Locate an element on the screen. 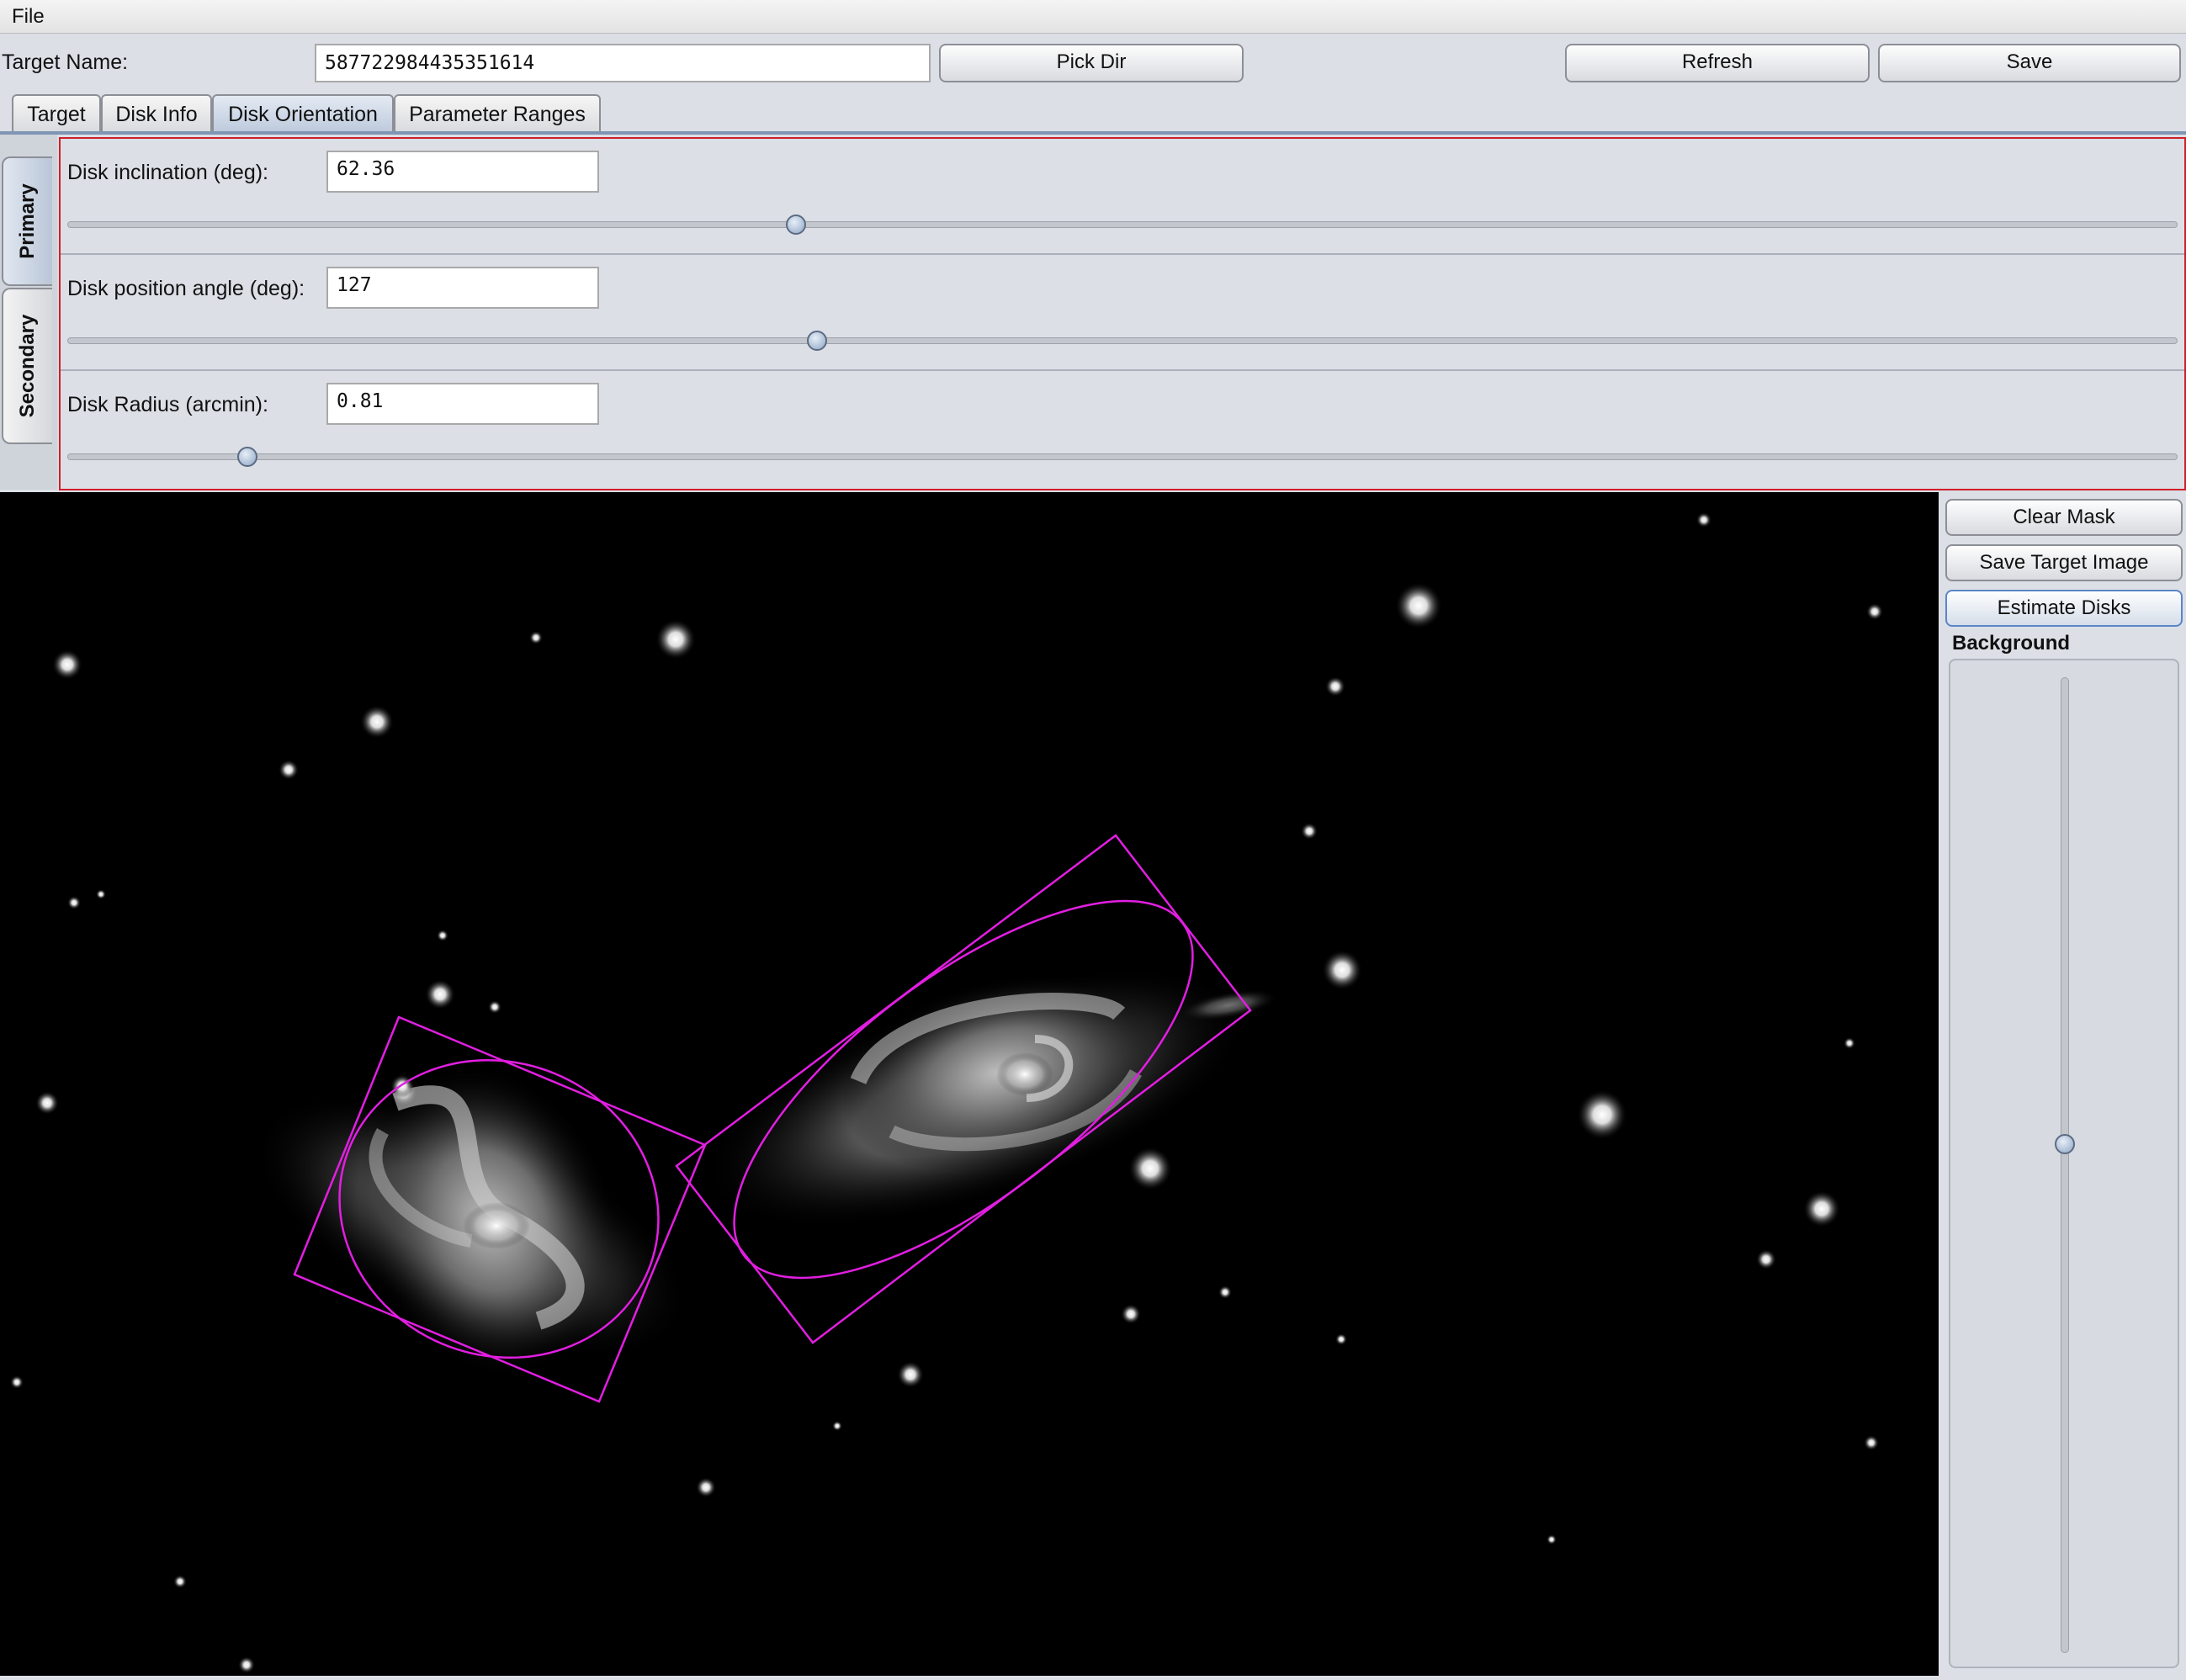  inclination-row: Disk inclination (deg): 62.36 is located at coordinates (1122, 197).